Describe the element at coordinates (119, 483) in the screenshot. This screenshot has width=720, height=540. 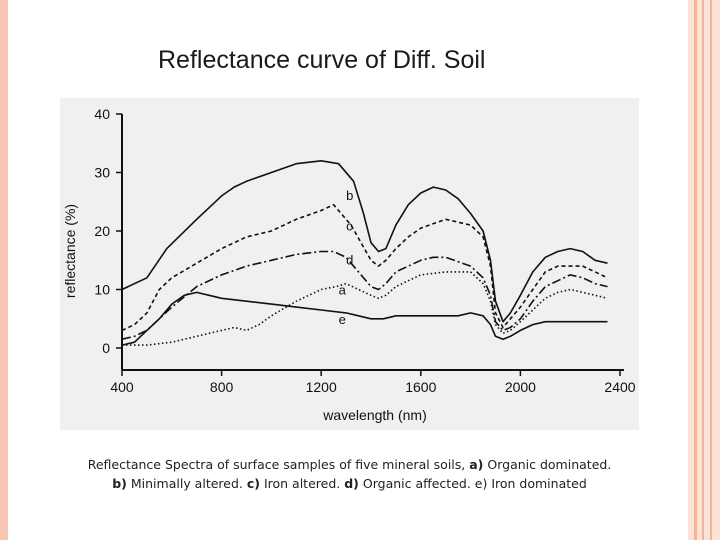
I see `caption-key-b: b)` at that location.